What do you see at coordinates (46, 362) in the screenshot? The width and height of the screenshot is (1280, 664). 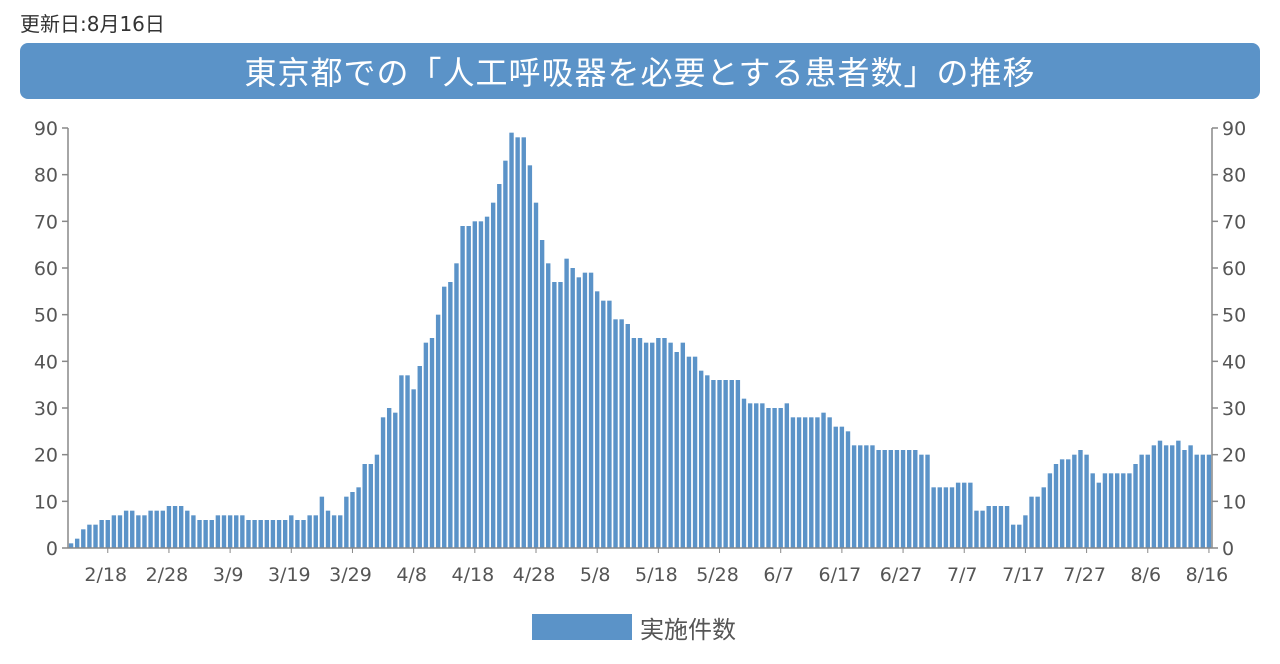 I see `y-tick-label-left: 40` at bounding box center [46, 362].